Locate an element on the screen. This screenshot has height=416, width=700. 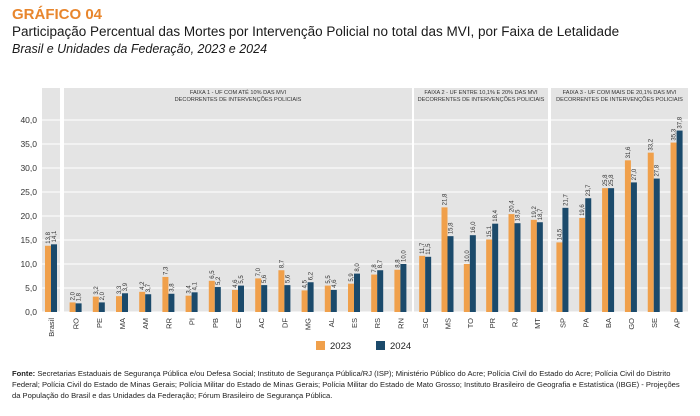
value-label-2023: 7,3 is located at coordinates (166, 270).